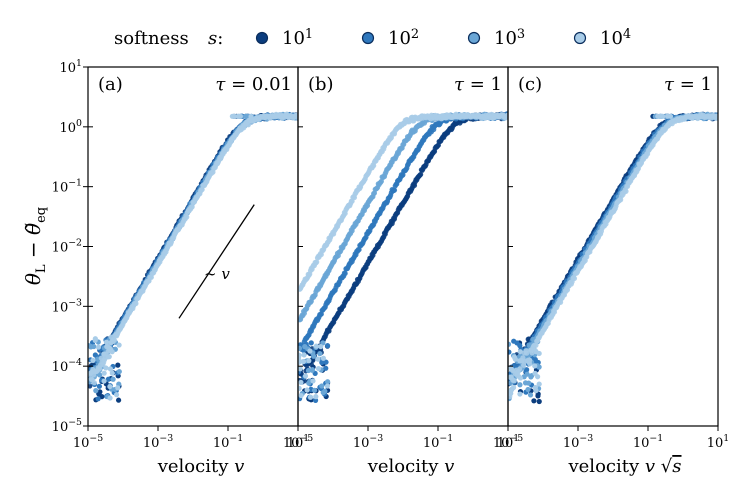 Image resolution: width=747 pixels, height=498 pixels. I want to click on y-tick-label: 10⁻⁵, so click(67, 426).